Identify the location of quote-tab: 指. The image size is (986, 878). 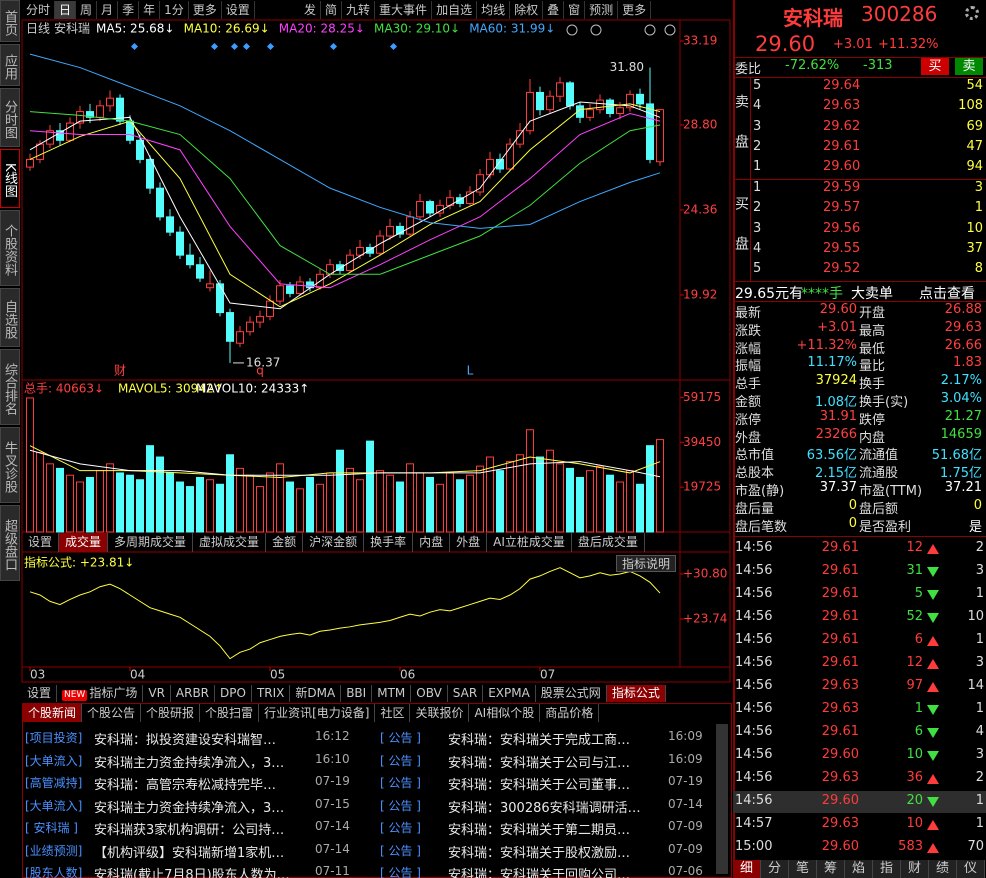
(887, 869).